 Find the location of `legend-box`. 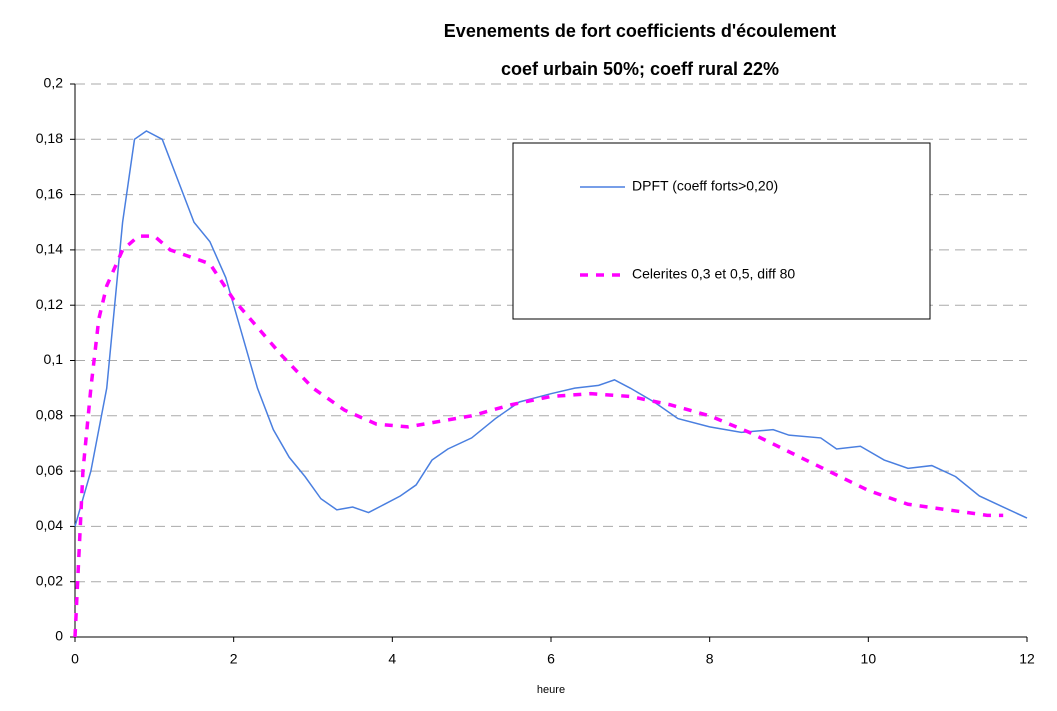

legend-box is located at coordinates (721, 231).